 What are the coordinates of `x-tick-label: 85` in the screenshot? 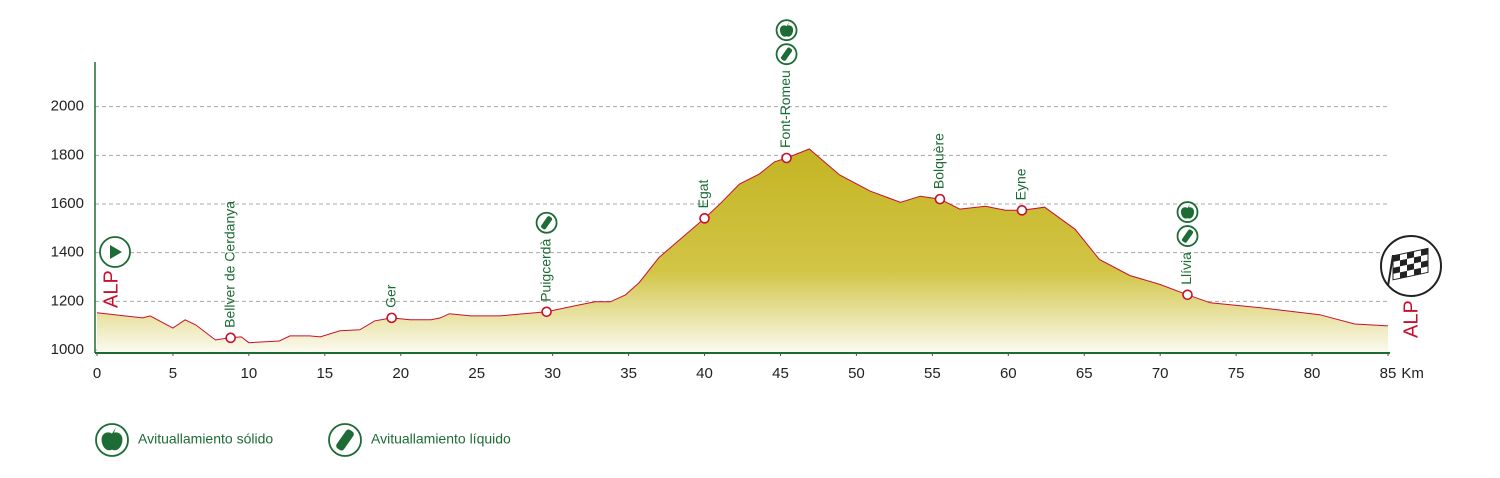 It's located at (1388, 373).